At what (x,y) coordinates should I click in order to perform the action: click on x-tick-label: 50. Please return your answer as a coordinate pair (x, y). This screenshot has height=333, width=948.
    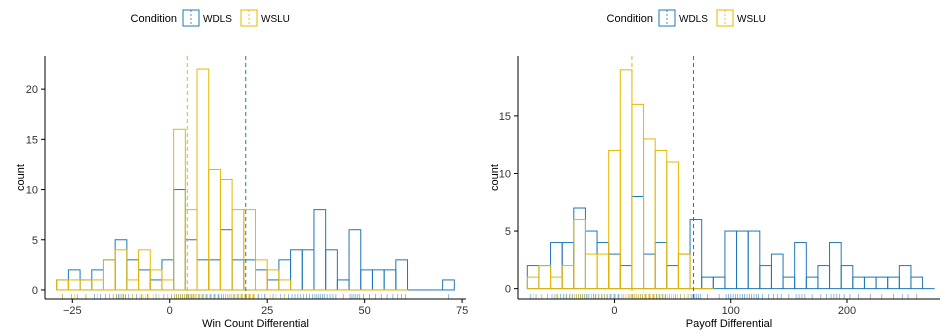
    Looking at the image, I should click on (365, 311).